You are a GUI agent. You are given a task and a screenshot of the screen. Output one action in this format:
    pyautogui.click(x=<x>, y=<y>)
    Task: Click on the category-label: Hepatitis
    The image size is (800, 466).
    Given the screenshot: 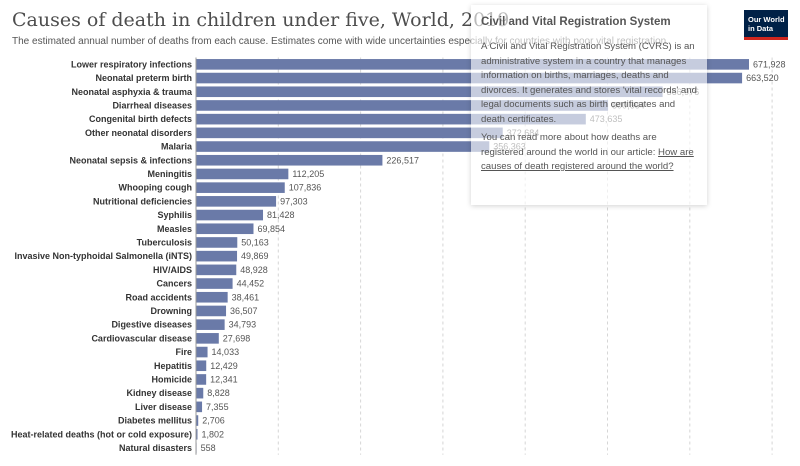 What is the action you would take?
    pyautogui.click(x=173, y=366)
    